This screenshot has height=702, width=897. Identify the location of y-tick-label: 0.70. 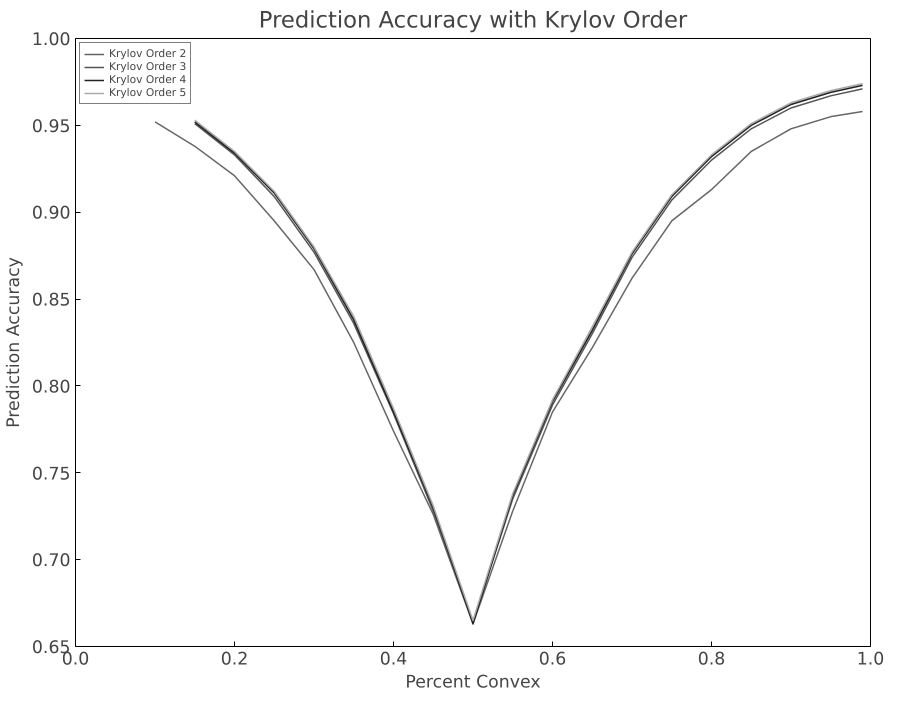
(51, 561).